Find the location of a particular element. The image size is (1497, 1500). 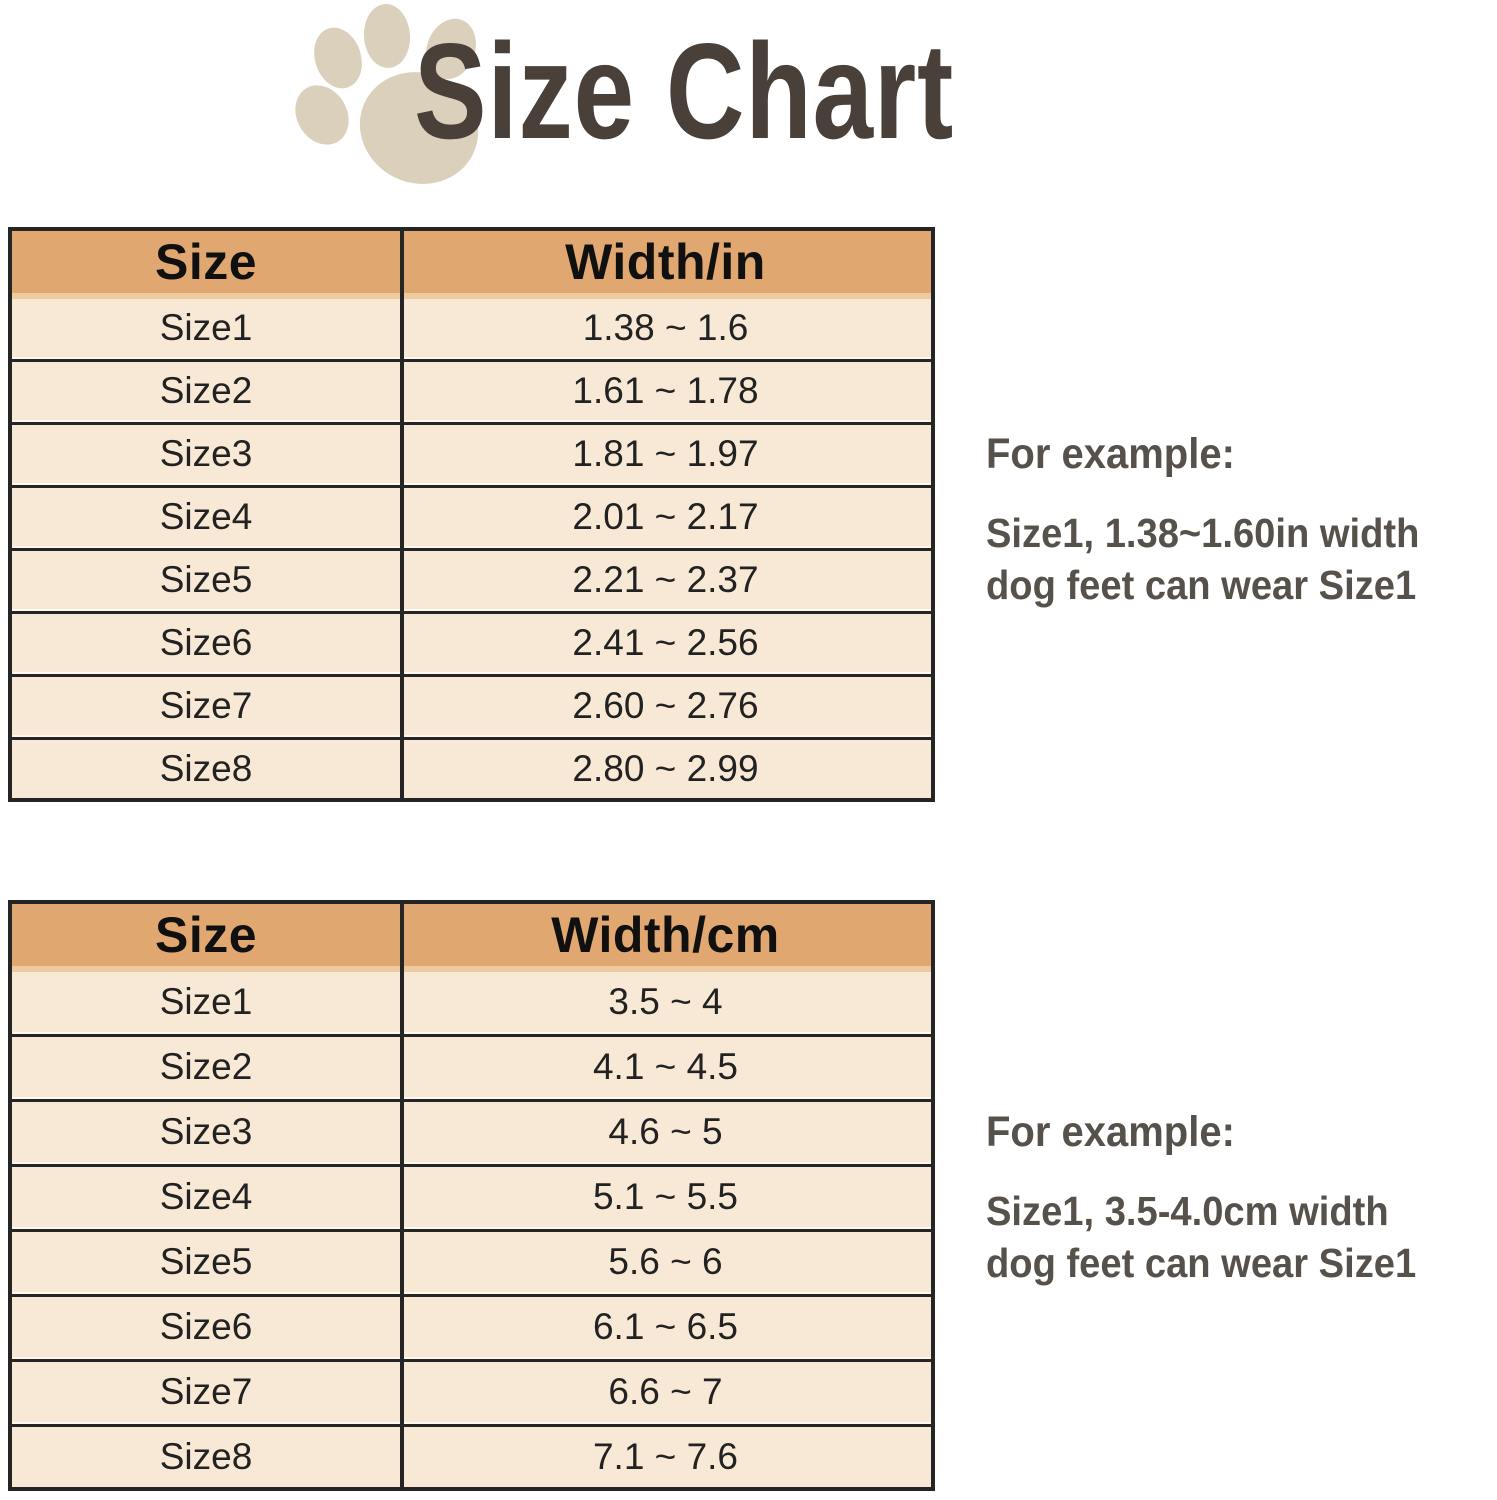

table-row: Size4 5.1 ~ 5.5 is located at coordinates (471, 1197).